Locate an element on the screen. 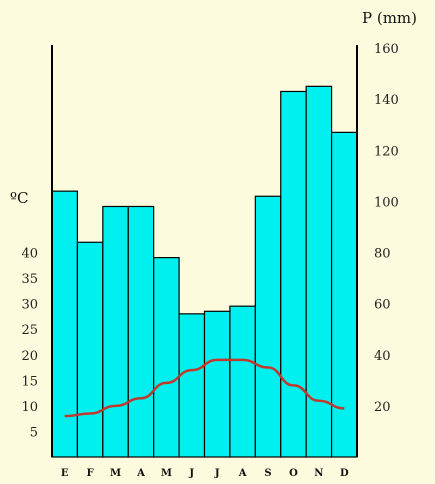  temperature-tick-label: 15 is located at coordinates (29, 381).